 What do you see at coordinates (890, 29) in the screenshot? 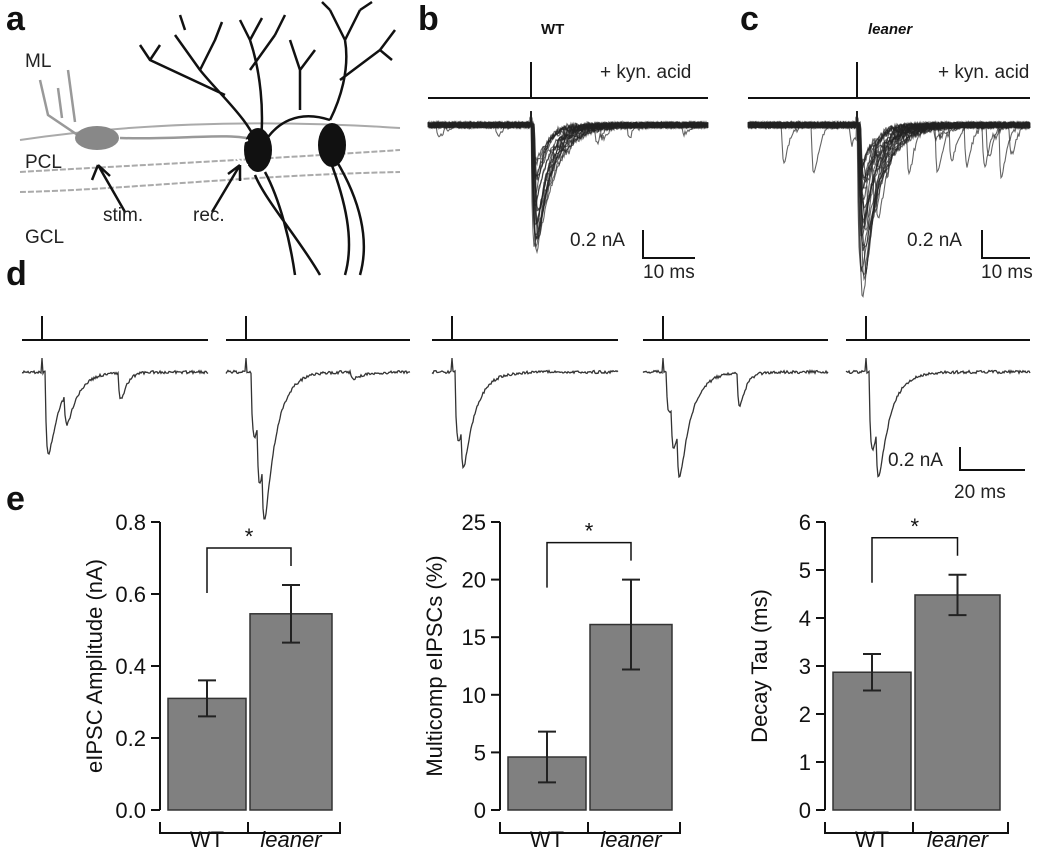
I see `panel-title: leaner` at bounding box center [890, 29].